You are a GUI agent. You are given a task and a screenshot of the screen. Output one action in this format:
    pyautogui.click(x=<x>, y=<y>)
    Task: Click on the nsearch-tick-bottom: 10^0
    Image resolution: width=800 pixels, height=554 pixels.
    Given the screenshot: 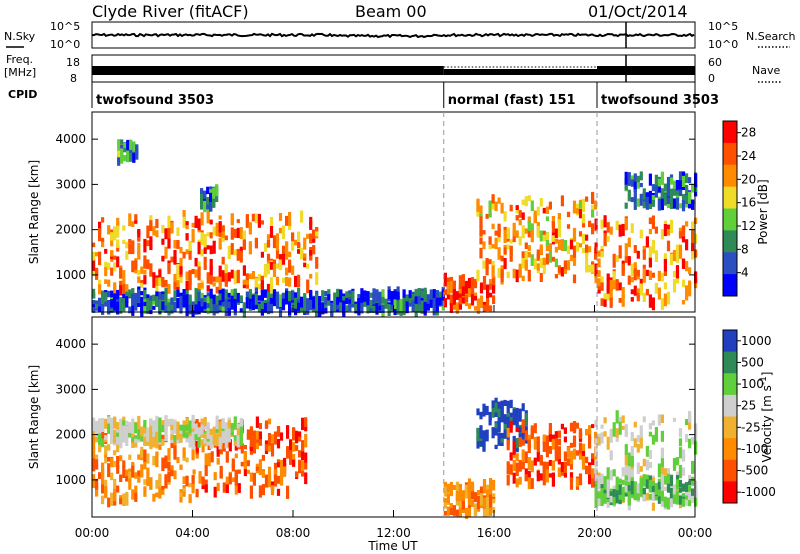 What is the action you would take?
    pyautogui.click(x=723, y=44)
    